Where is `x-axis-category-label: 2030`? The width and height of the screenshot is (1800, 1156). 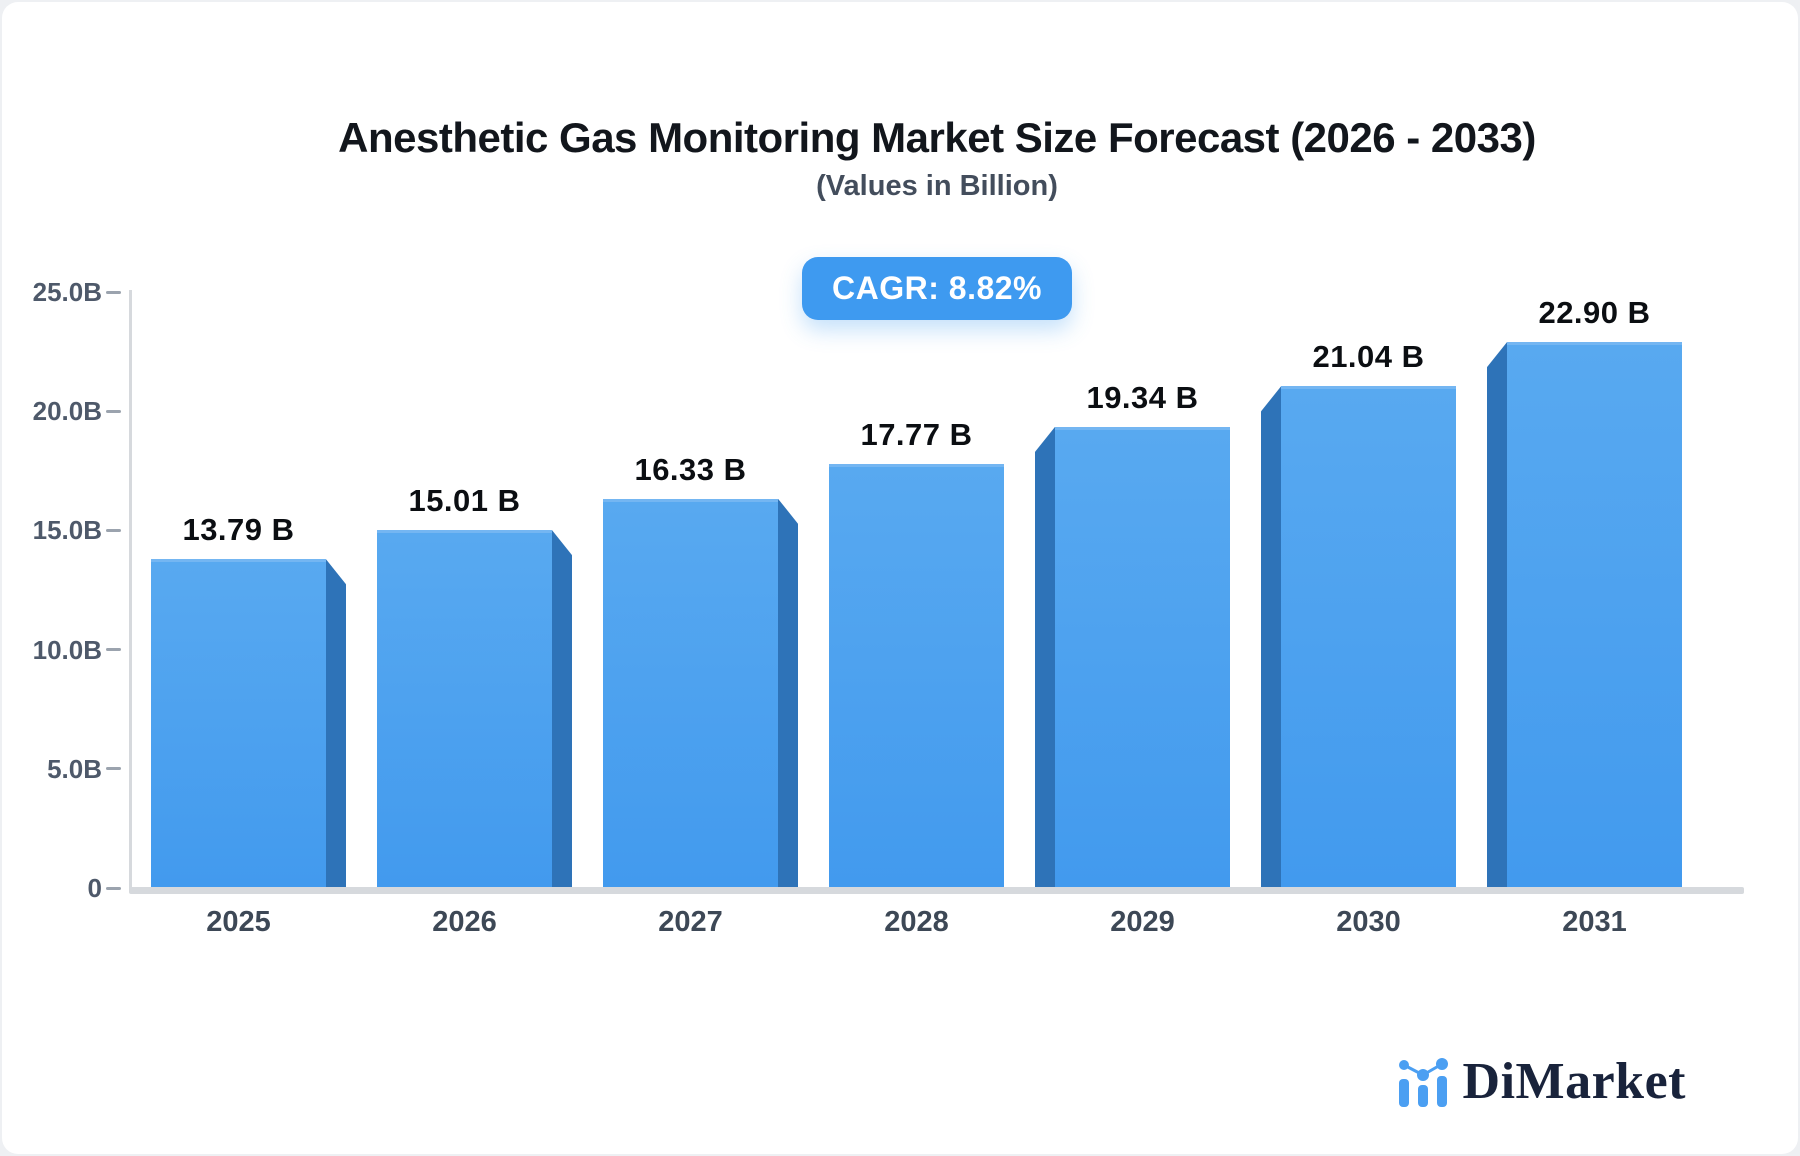 x-axis-category-label: 2030 is located at coordinates (1368, 922).